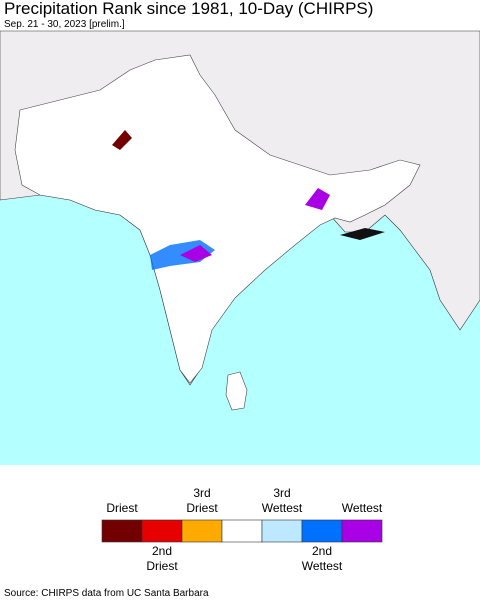  Describe the element at coordinates (122, 140) in the screenshot. I see `driest-area` at that location.